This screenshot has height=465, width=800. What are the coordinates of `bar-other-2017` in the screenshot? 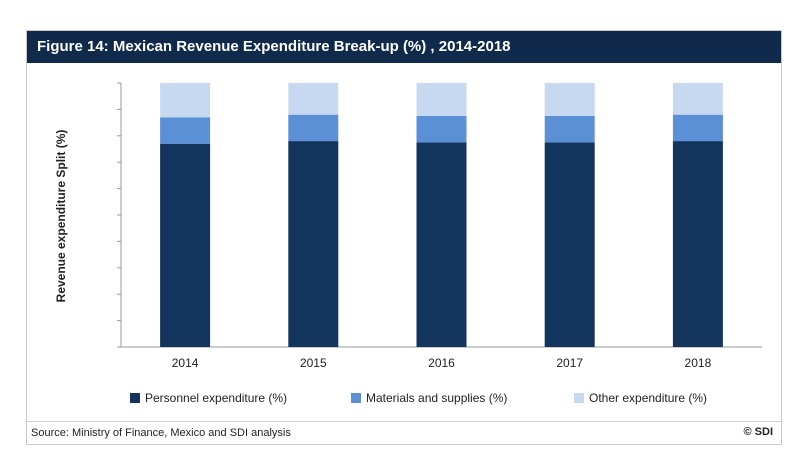 It's located at (569, 99).